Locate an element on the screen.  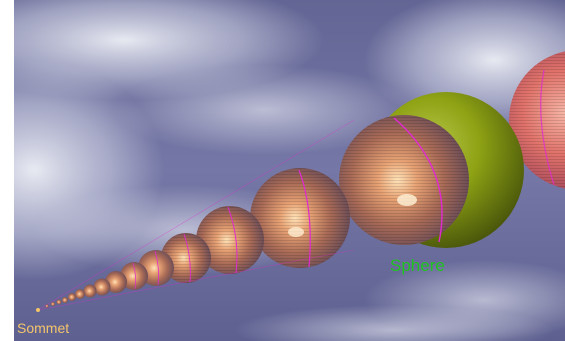
apex-point is located at coordinates (38, 310).